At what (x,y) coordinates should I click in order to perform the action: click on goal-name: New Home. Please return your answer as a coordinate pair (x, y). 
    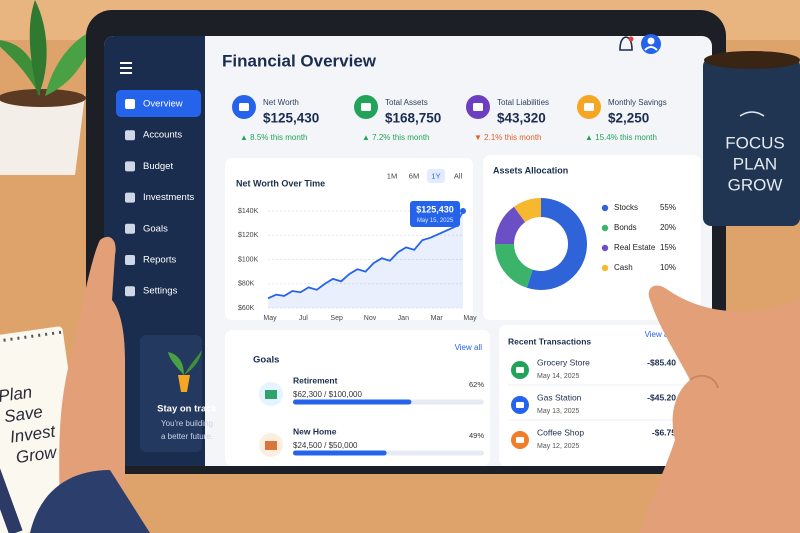
    Looking at the image, I should click on (315, 431).